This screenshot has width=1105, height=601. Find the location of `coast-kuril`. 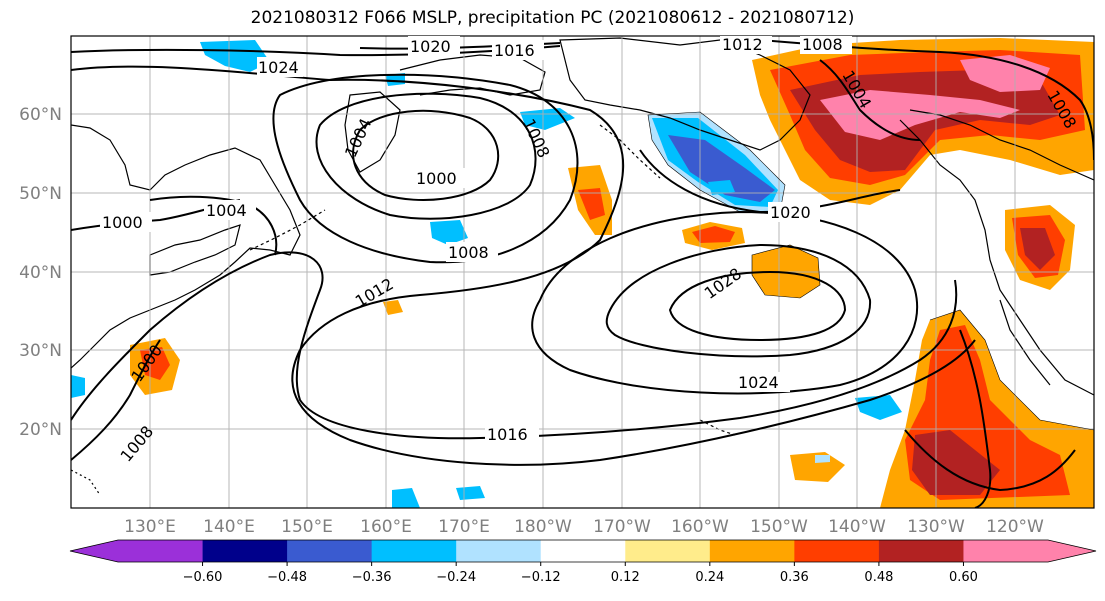

coast-kuril is located at coordinates (287, 230).